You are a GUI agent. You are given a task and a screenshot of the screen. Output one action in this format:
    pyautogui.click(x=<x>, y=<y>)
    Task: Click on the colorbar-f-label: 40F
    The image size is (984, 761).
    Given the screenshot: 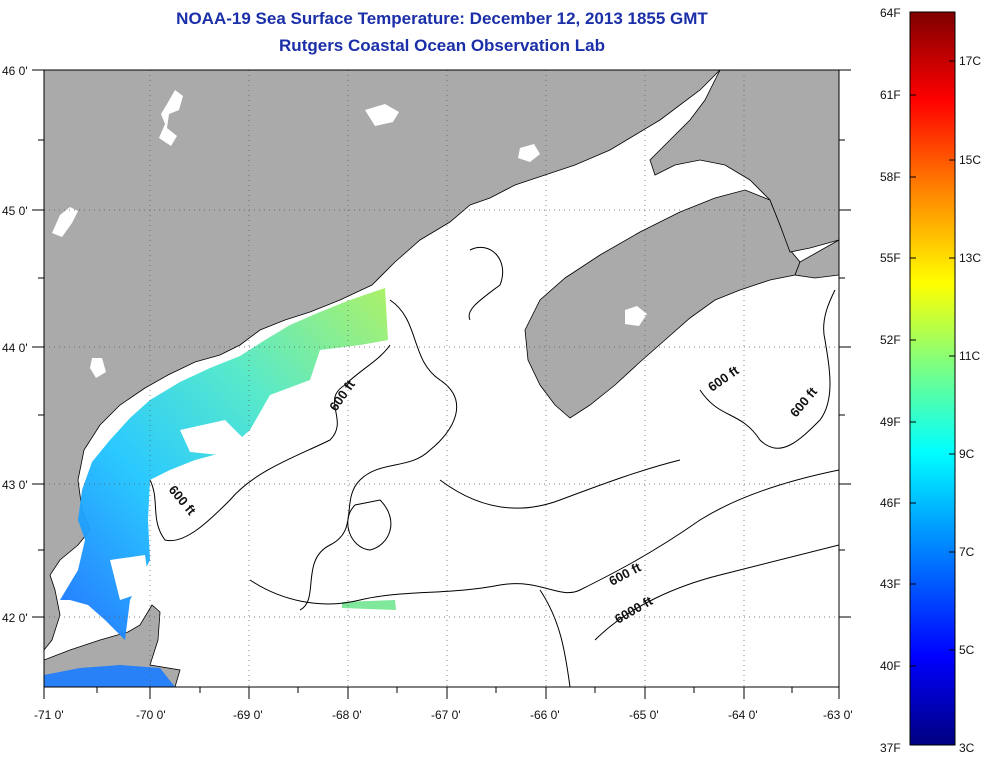 What is the action you would take?
    pyautogui.click(x=890, y=666)
    